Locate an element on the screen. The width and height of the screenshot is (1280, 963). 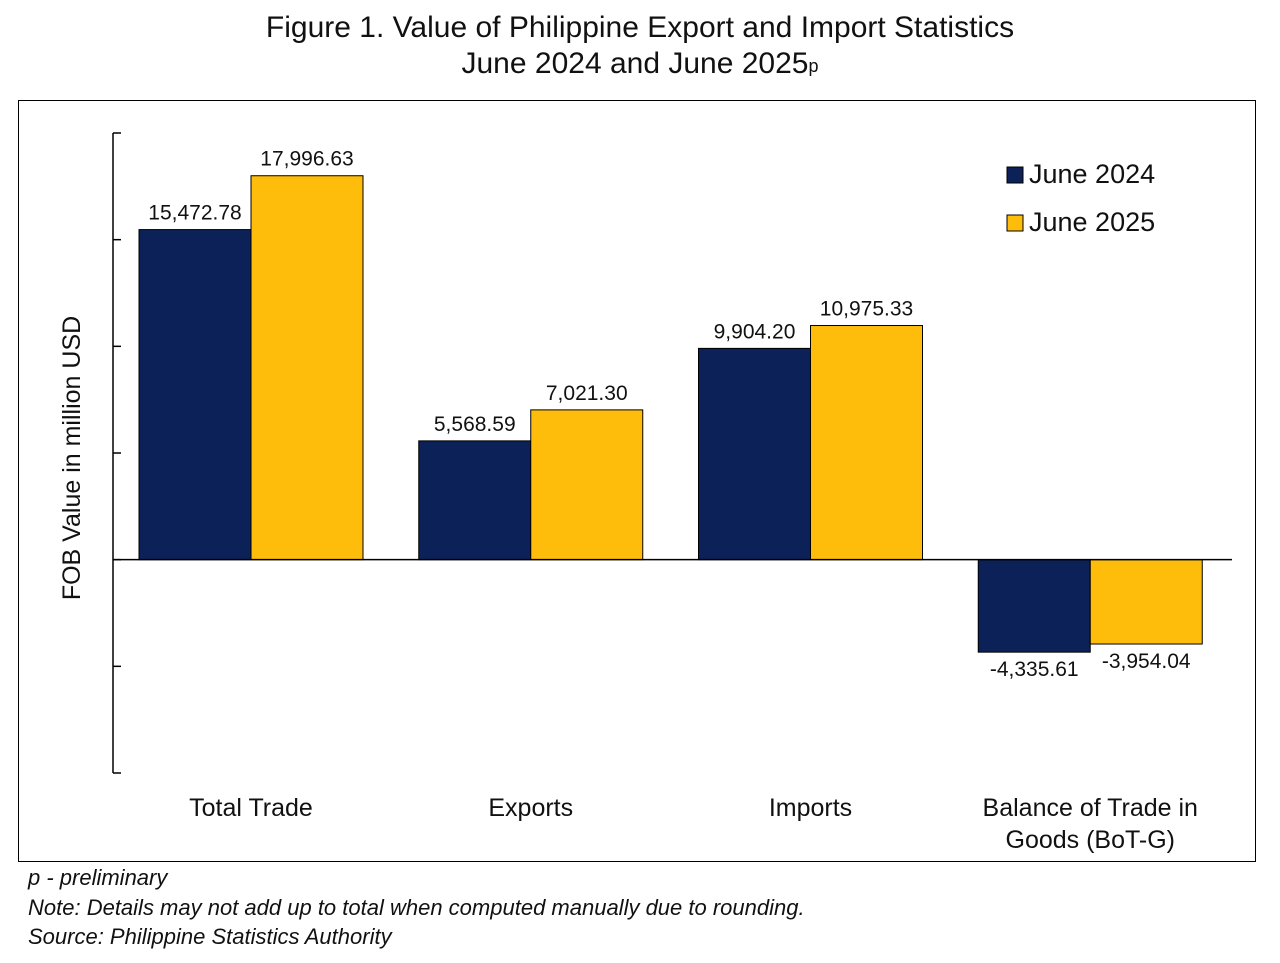
y-axis-title: FOB Value in million USD is located at coordinates (72, 458).